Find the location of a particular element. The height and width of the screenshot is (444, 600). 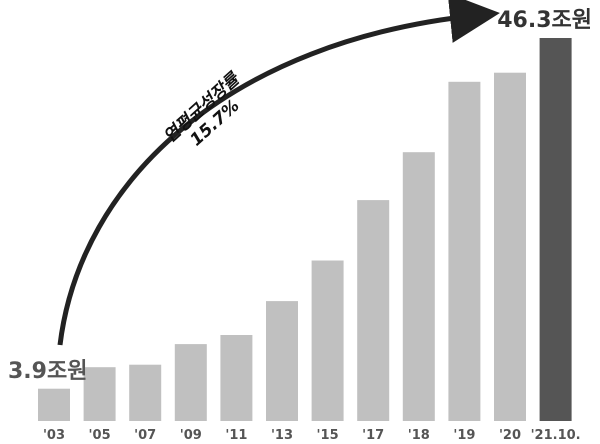

x-tick-label: '11 is located at coordinates (236, 435).